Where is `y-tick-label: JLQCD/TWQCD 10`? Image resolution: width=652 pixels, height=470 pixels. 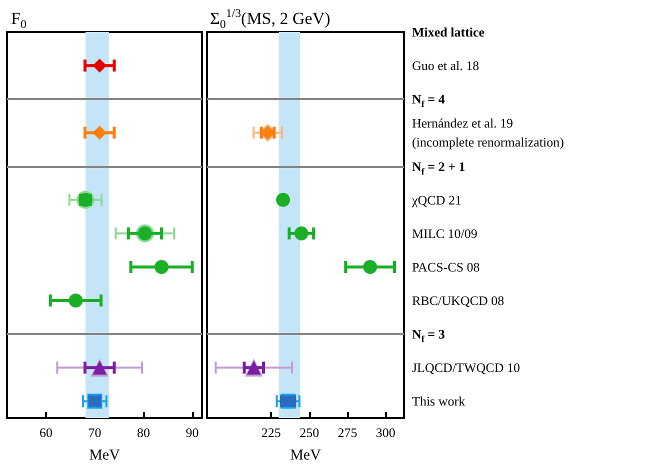 y-tick-label: JLQCD/TWQCD 10 is located at coordinates (466, 368).